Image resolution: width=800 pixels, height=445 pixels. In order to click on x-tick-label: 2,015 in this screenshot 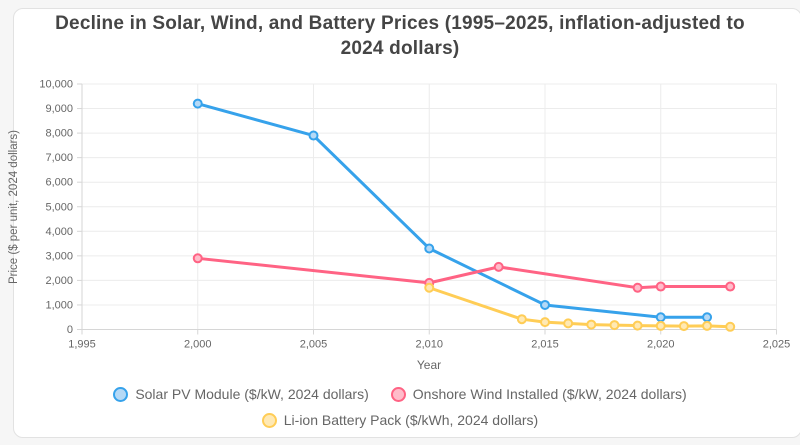, I will do `click(545, 345)`.